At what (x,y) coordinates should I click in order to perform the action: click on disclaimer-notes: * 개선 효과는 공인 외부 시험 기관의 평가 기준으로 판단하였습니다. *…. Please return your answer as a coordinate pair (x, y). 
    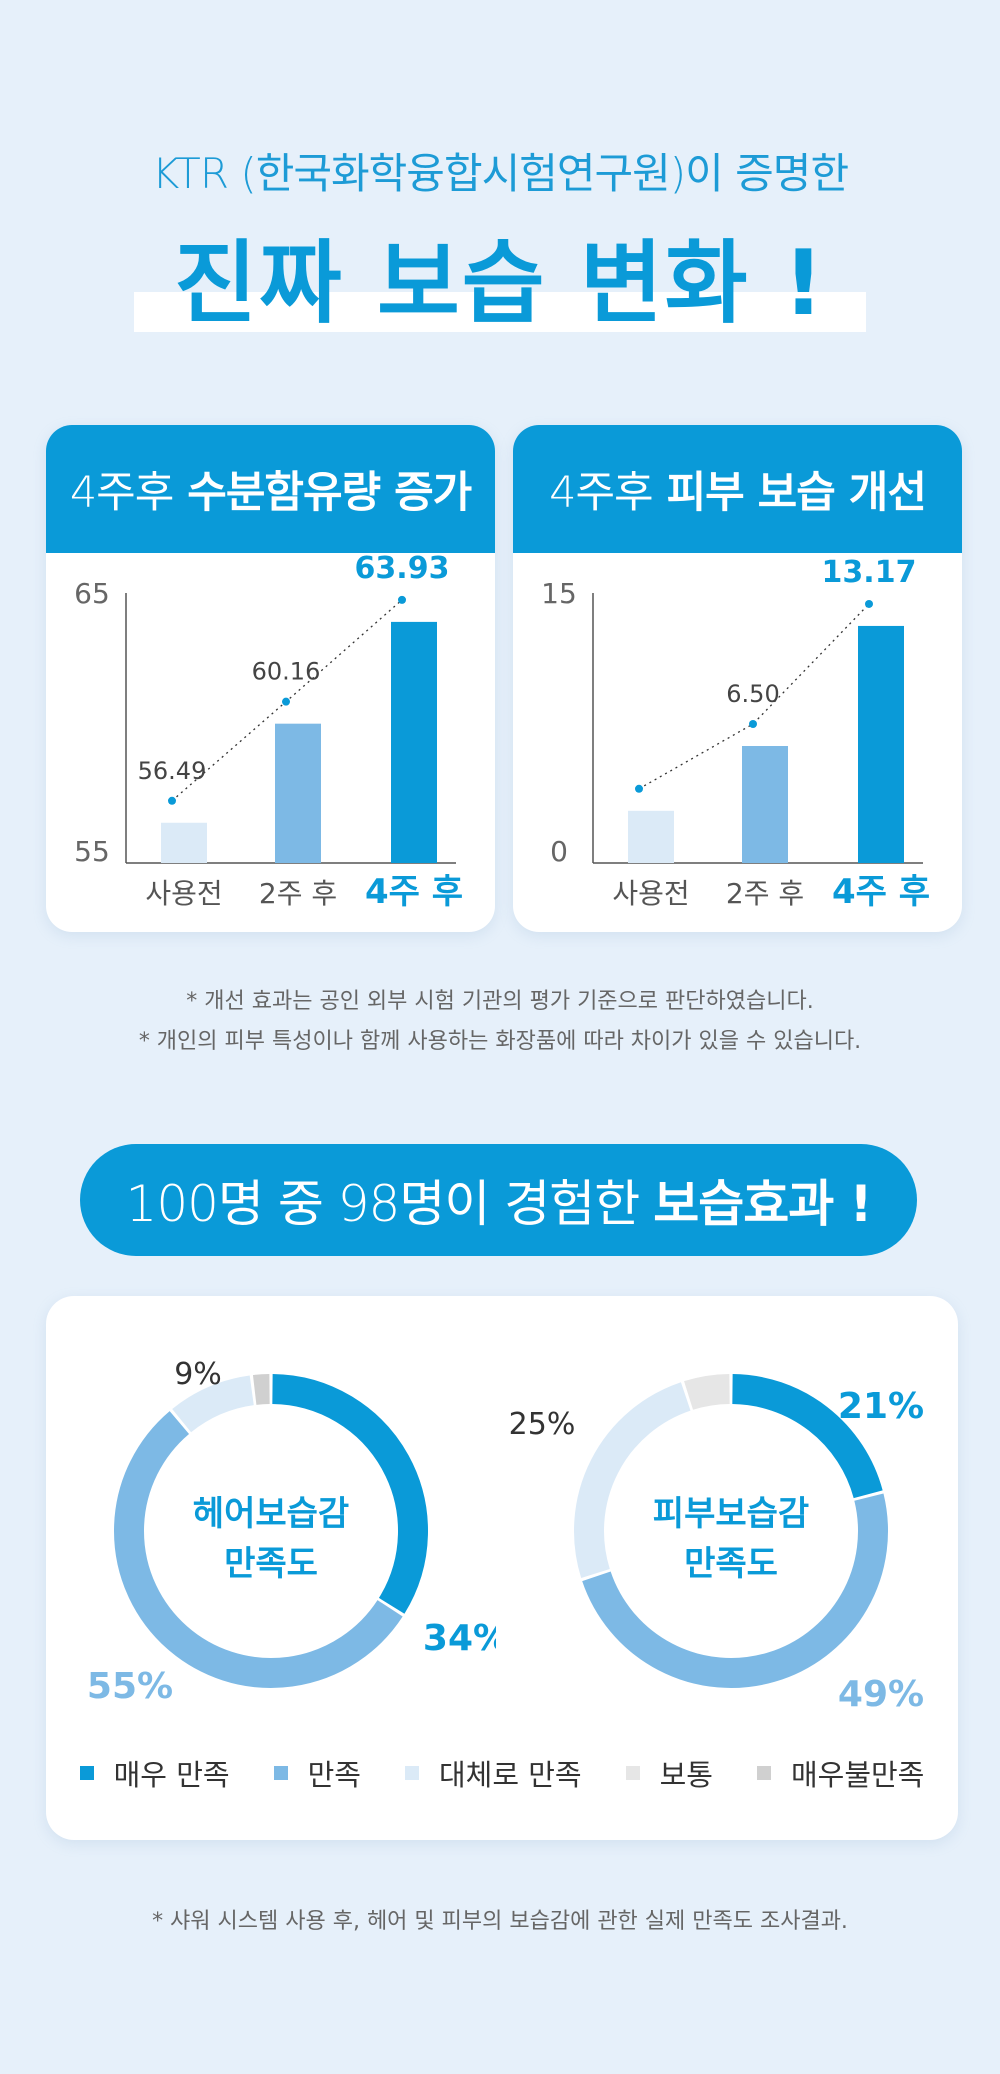
    Looking at the image, I should click on (500, 1022).